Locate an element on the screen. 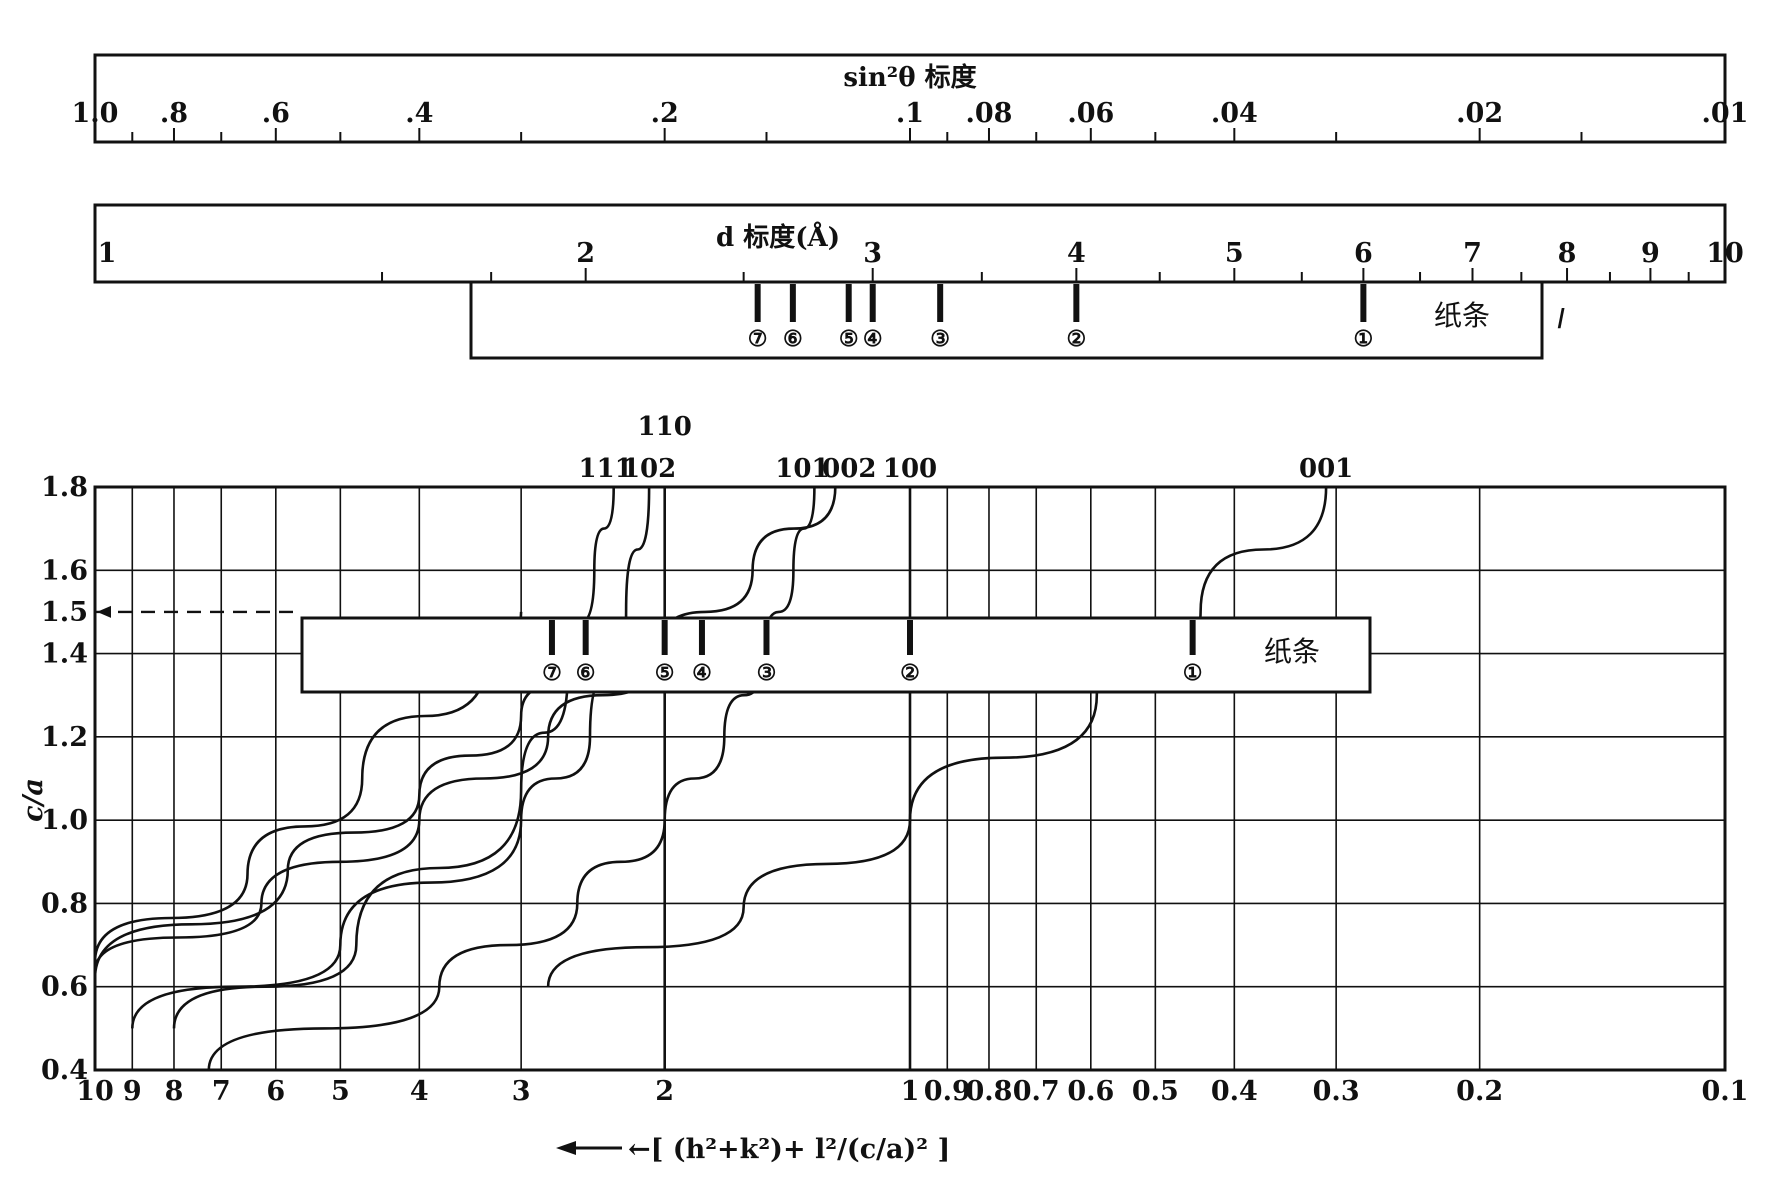  sin2-tick-label: .08 is located at coordinates (988, 113).